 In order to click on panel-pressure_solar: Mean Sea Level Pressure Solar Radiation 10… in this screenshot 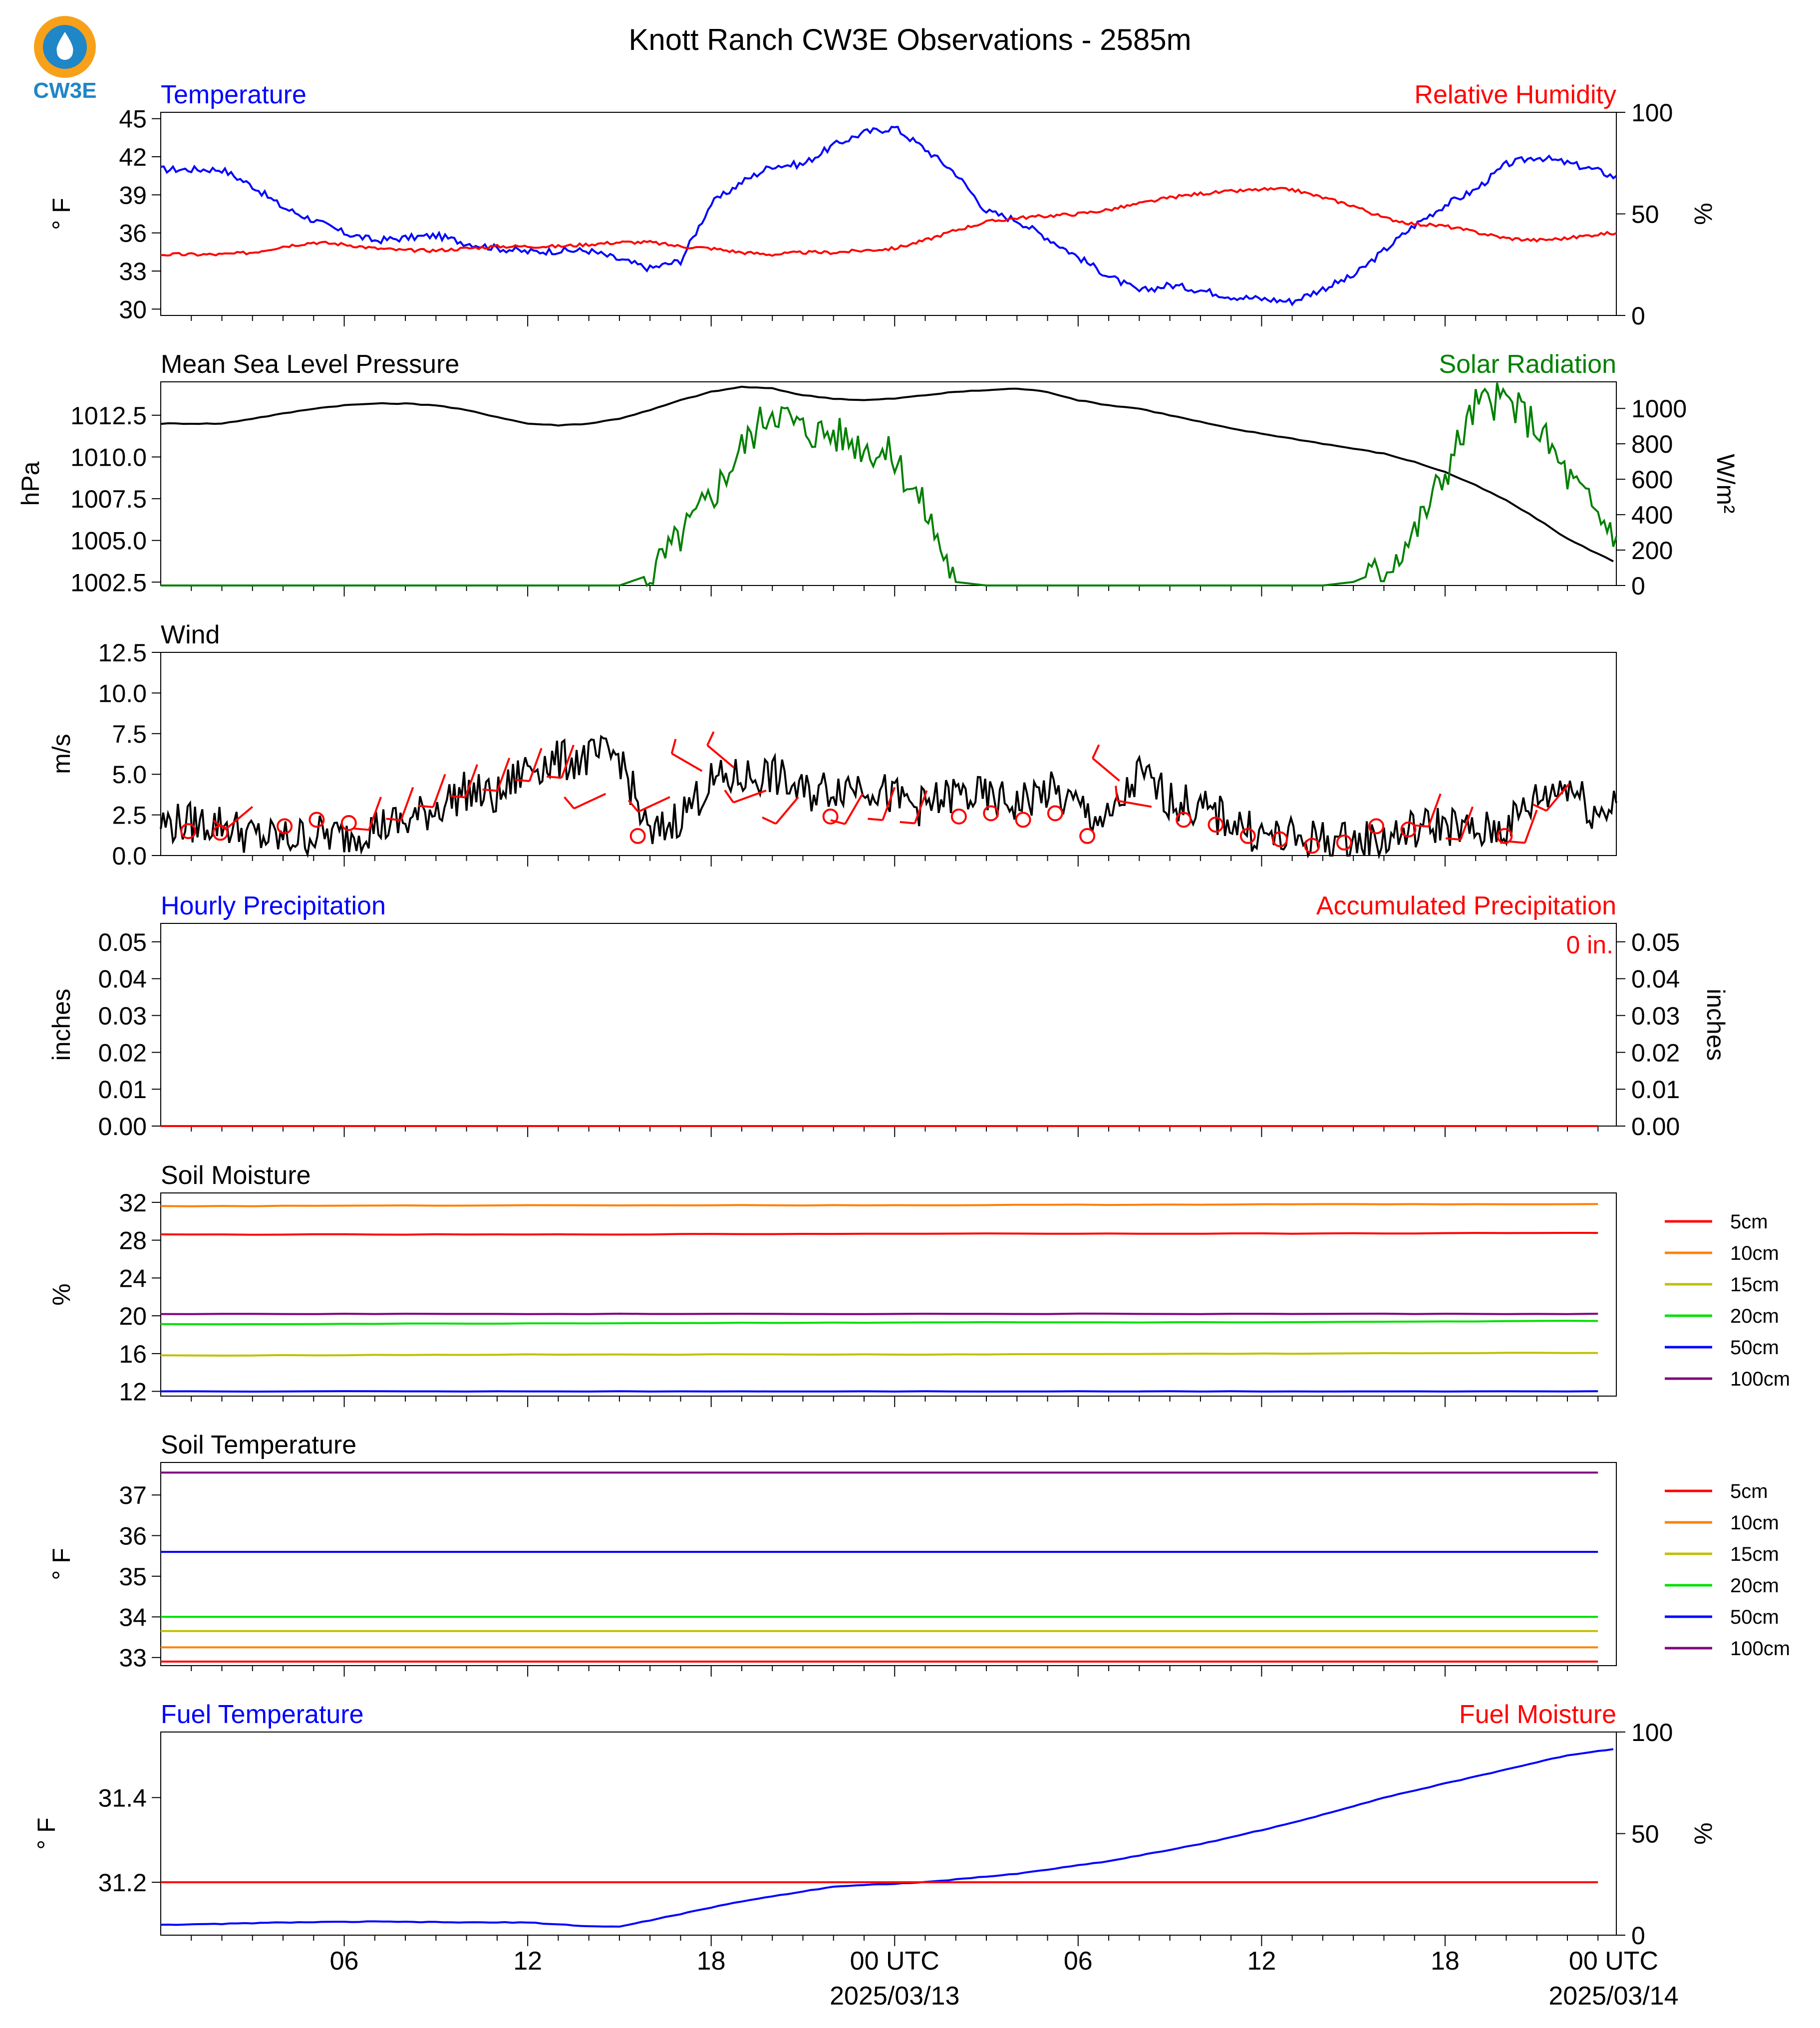, I will do `click(878, 475)`.